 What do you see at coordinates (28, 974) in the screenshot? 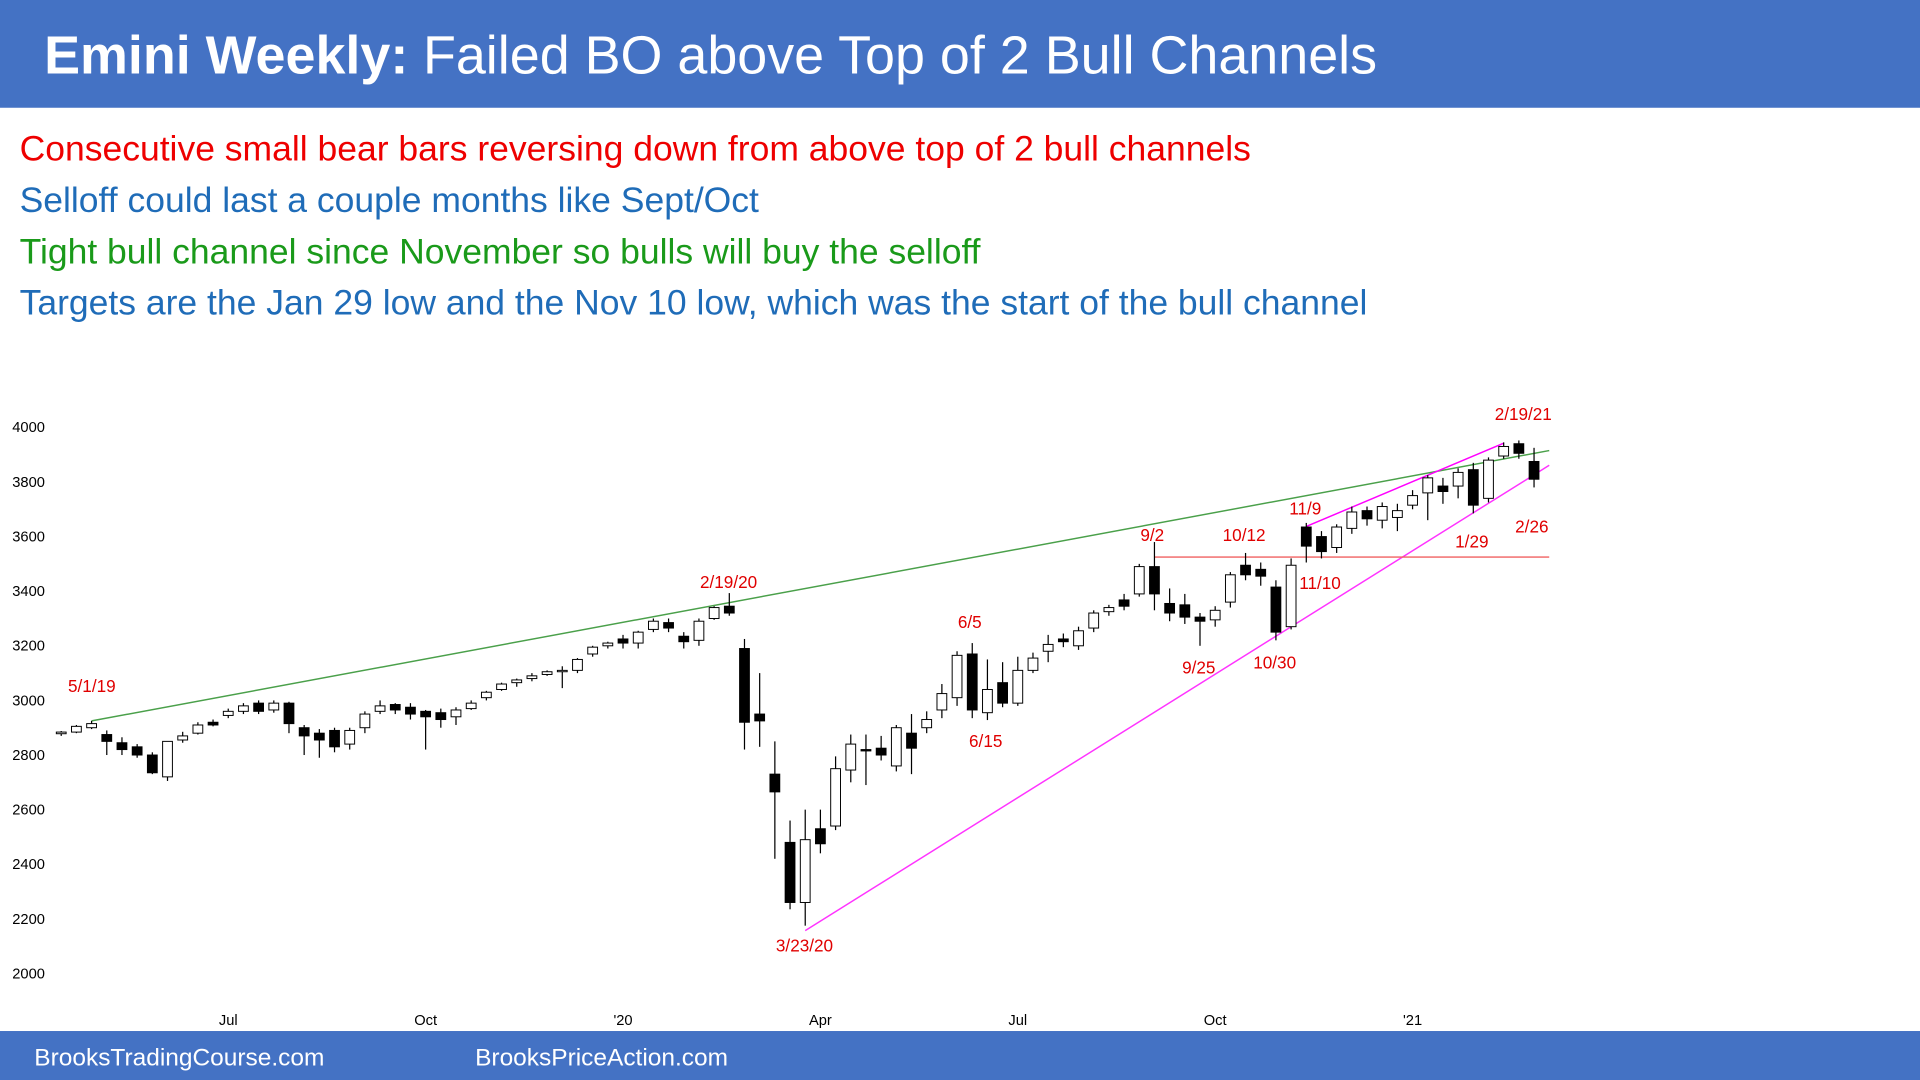
I see `y-tick-label: 2000` at bounding box center [28, 974].